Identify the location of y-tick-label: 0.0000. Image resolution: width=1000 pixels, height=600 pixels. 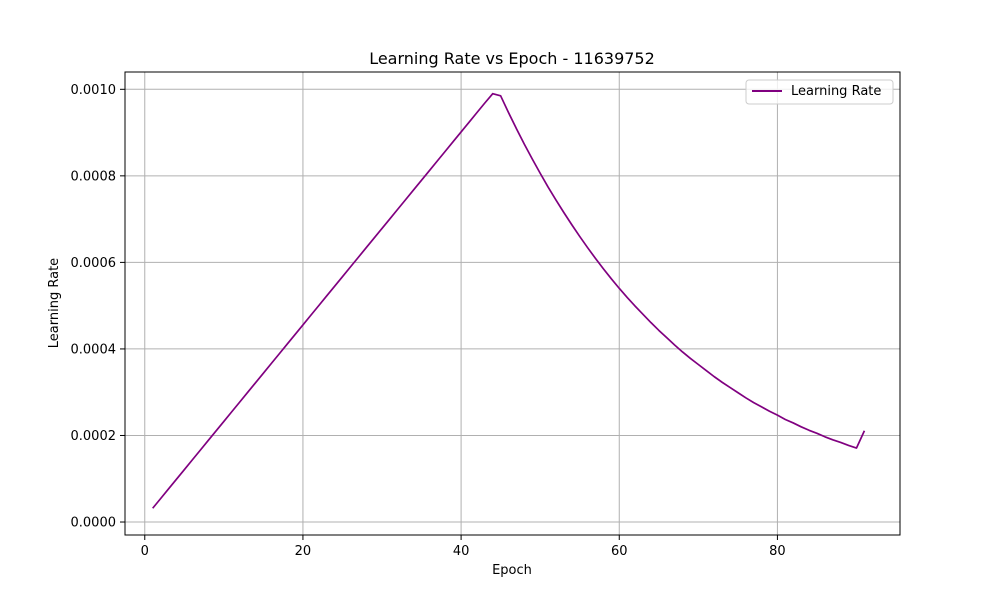
(94, 523).